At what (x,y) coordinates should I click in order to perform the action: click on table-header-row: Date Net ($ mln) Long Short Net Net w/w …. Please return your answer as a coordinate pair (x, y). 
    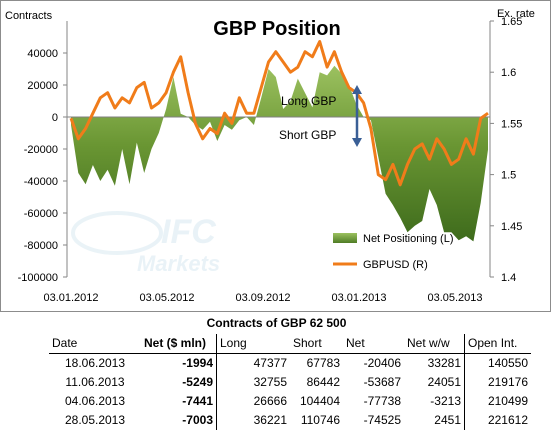
    Looking at the image, I should click on (290, 344).